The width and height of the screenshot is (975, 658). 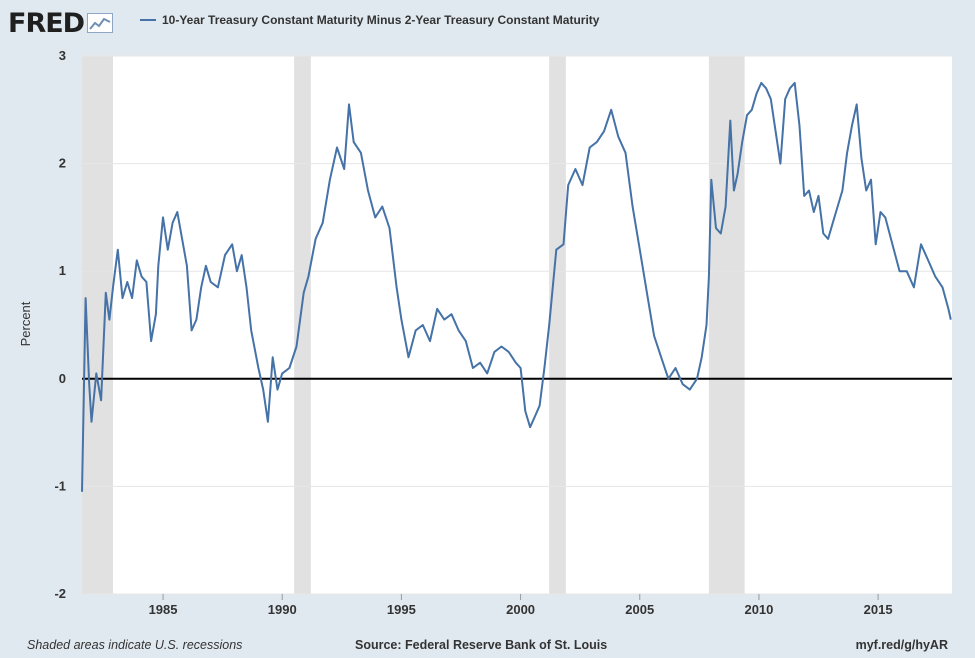 What do you see at coordinates (878, 609) in the screenshot?
I see `x-tick-label: 2015` at bounding box center [878, 609].